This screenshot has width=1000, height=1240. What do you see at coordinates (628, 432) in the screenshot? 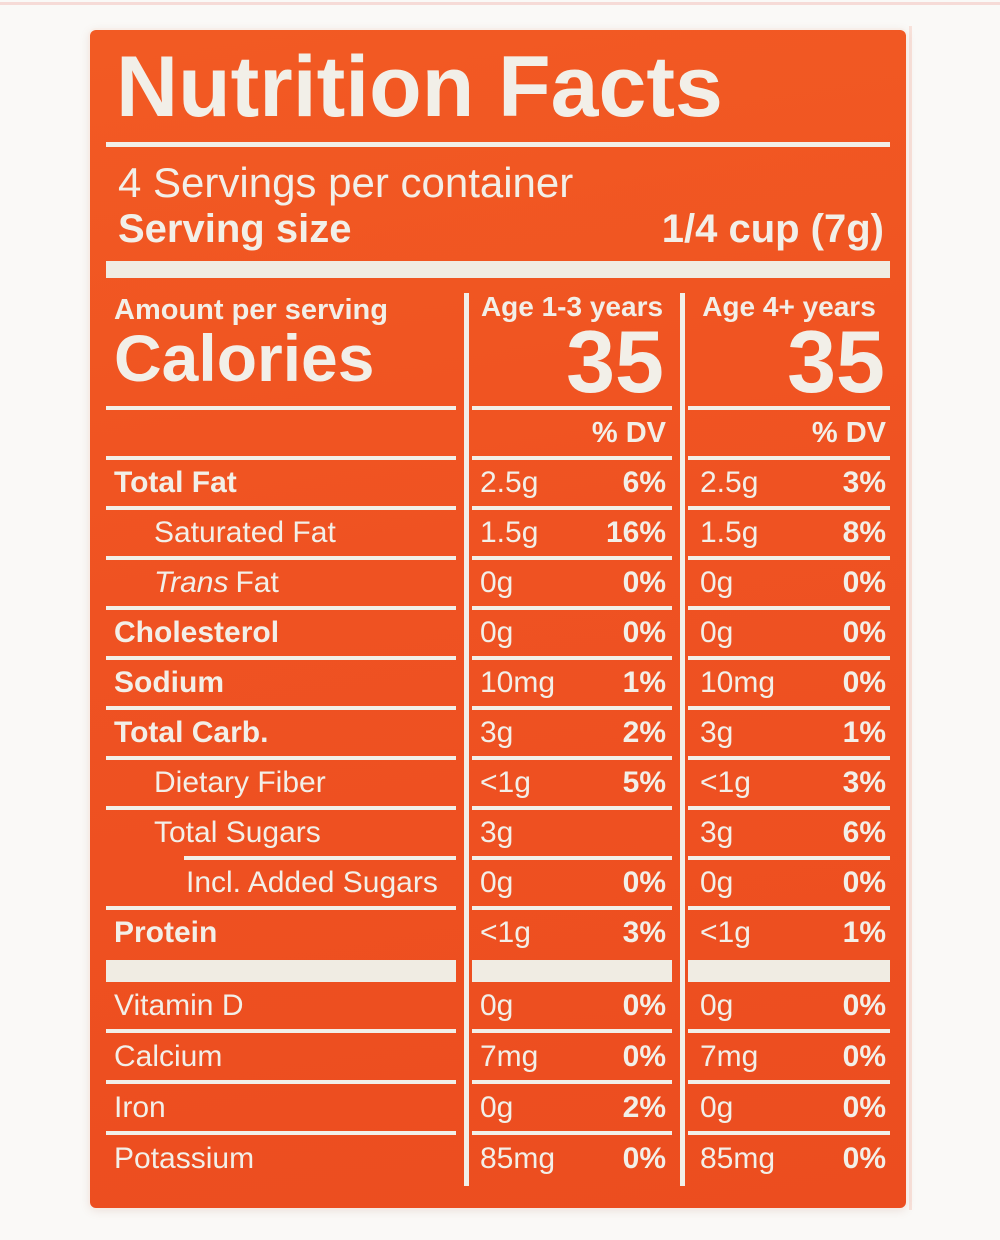
I see `dv-header: % DV` at bounding box center [628, 432].